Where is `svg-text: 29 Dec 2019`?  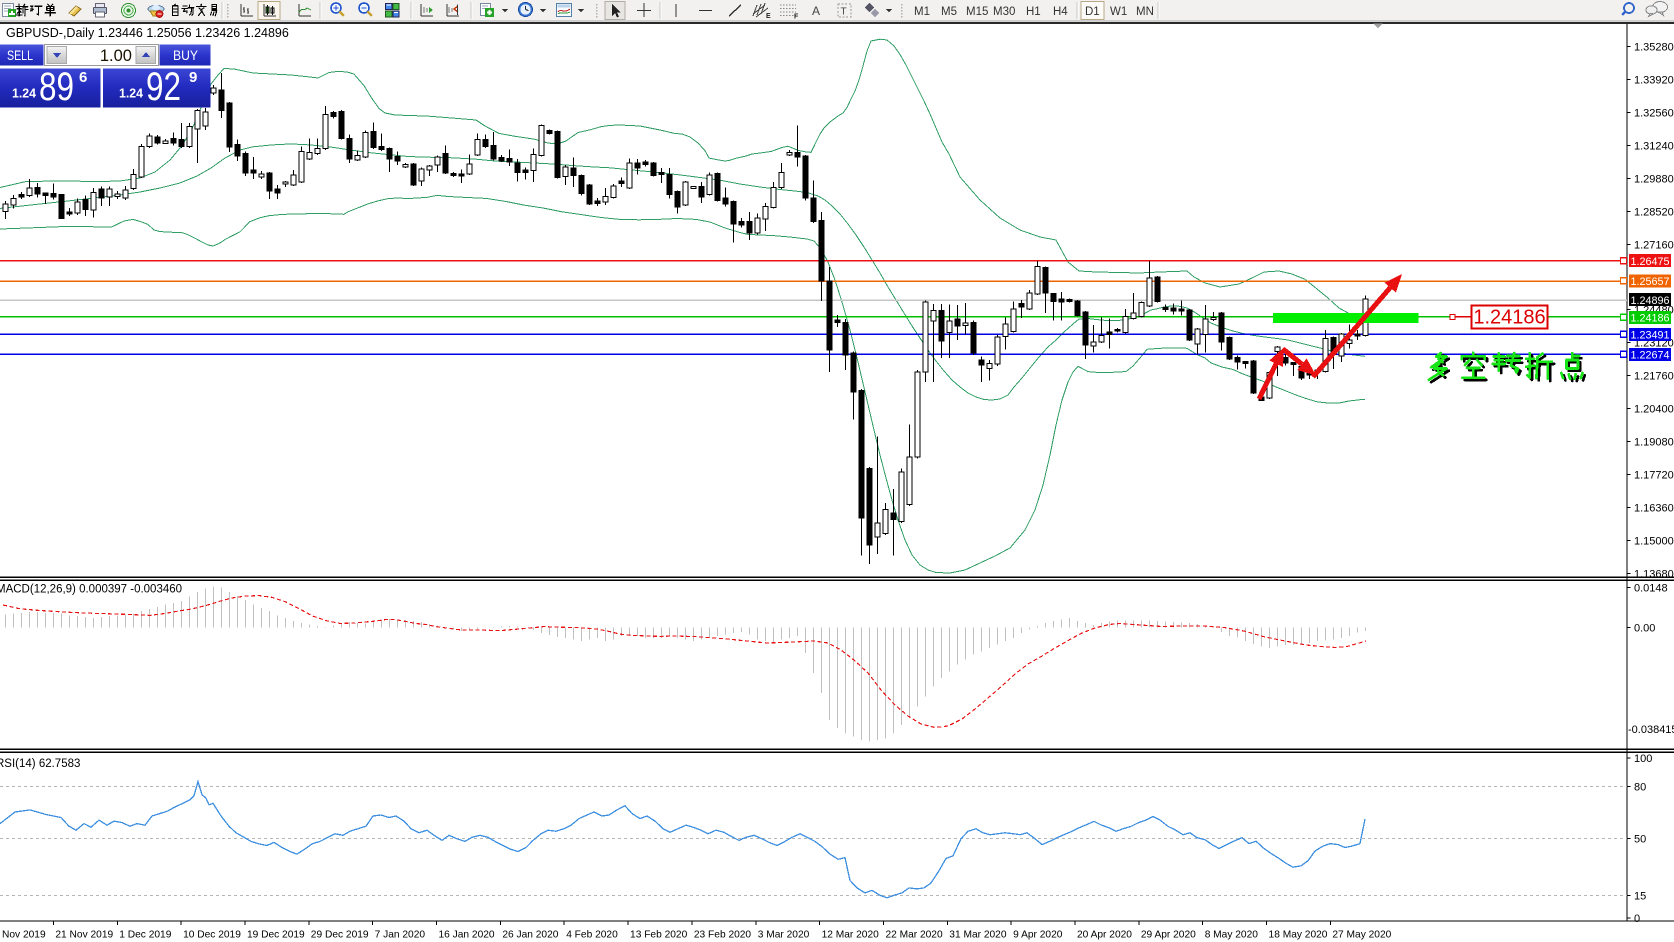
svg-text: 29 Dec 2019 is located at coordinates (340, 935).